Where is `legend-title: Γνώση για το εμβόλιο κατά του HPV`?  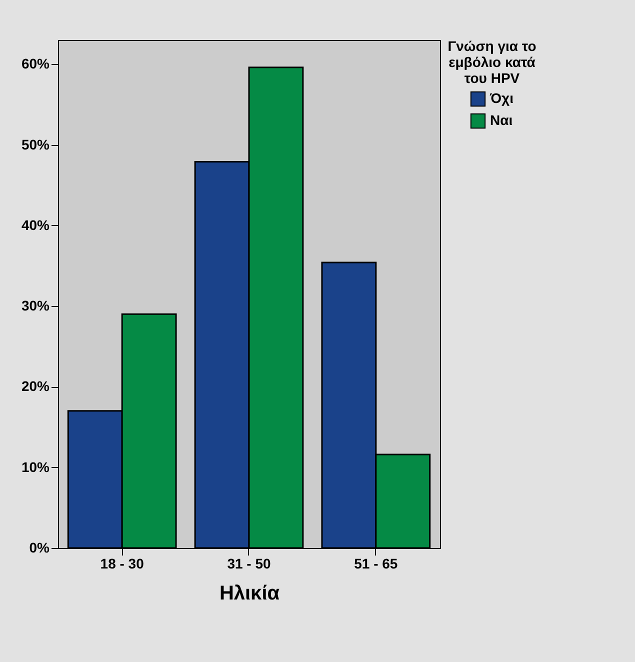
legend-title: Γνώση για το εμβόλιο κατά του HPV is located at coordinates (492, 62).